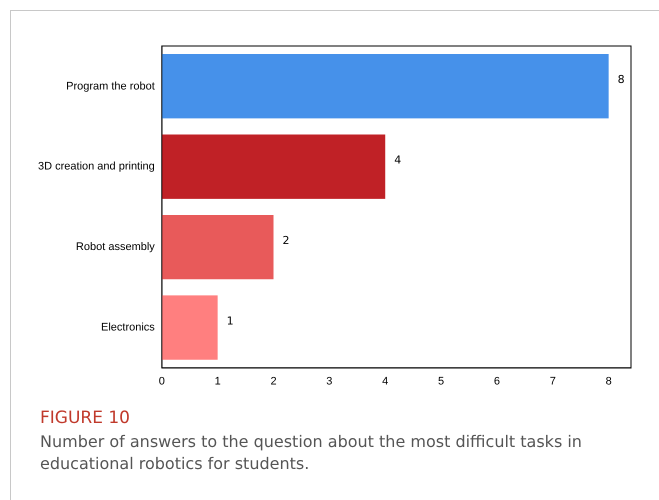 The height and width of the screenshot is (500, 659). I want to click on x-tick-label: 6, so click(497, 381).